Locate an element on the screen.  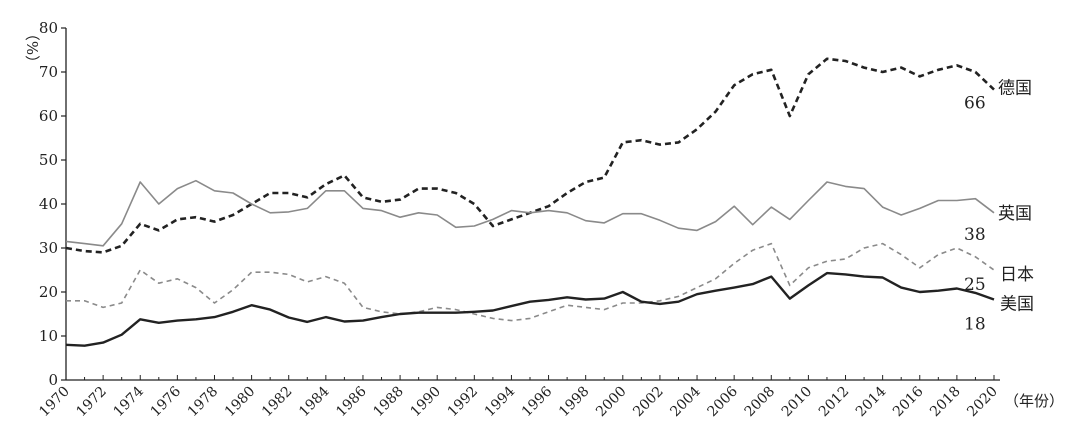
y-ticks: 0 10 20 30 40 50 60 70 80 is located at coordinates (52, 204).